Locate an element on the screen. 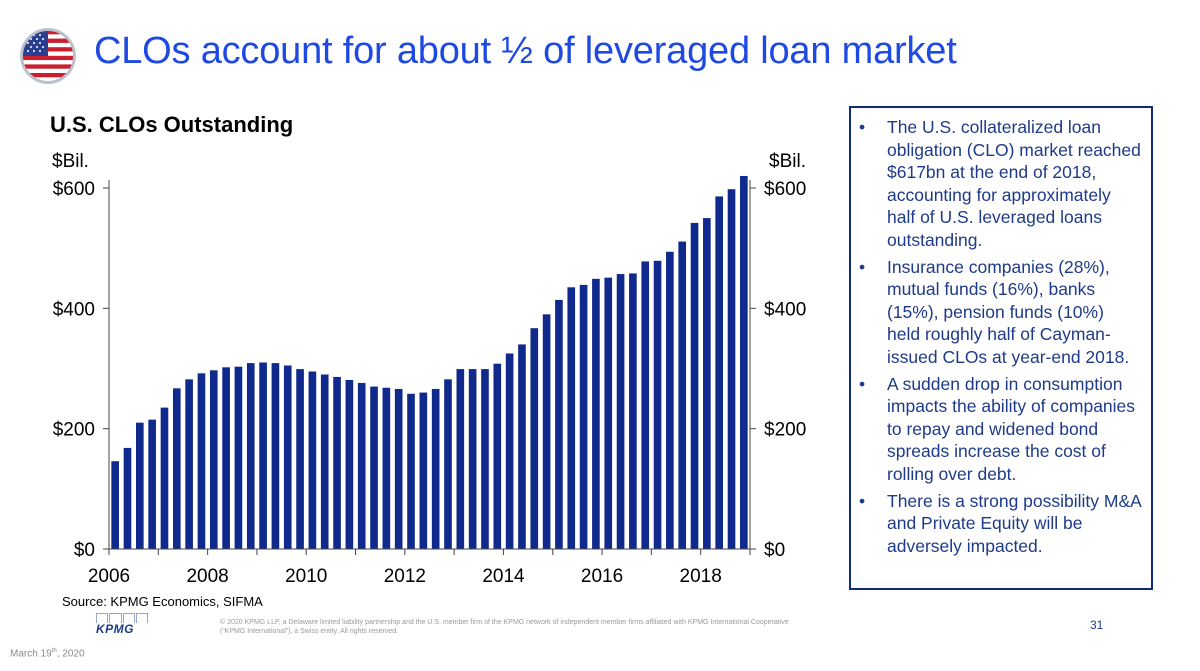 This screenshot has height=671, width=1200. x-tick-label: 2012 is located at coordinates (405, 576).